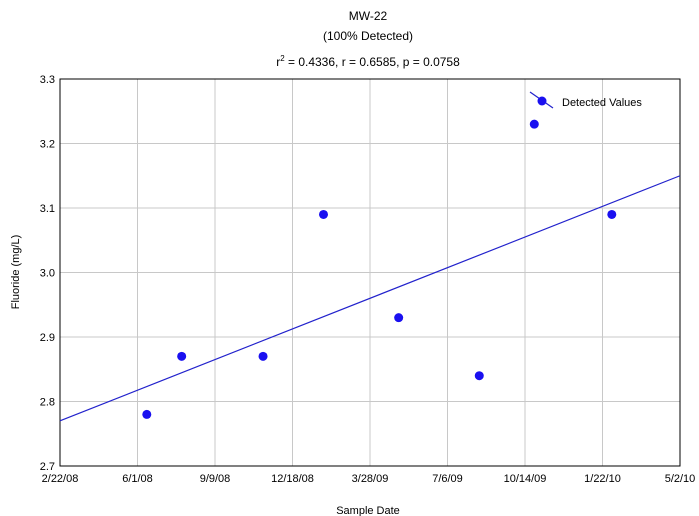  I want to click on x-tick-label: 3/28/09, so click(370, 479).